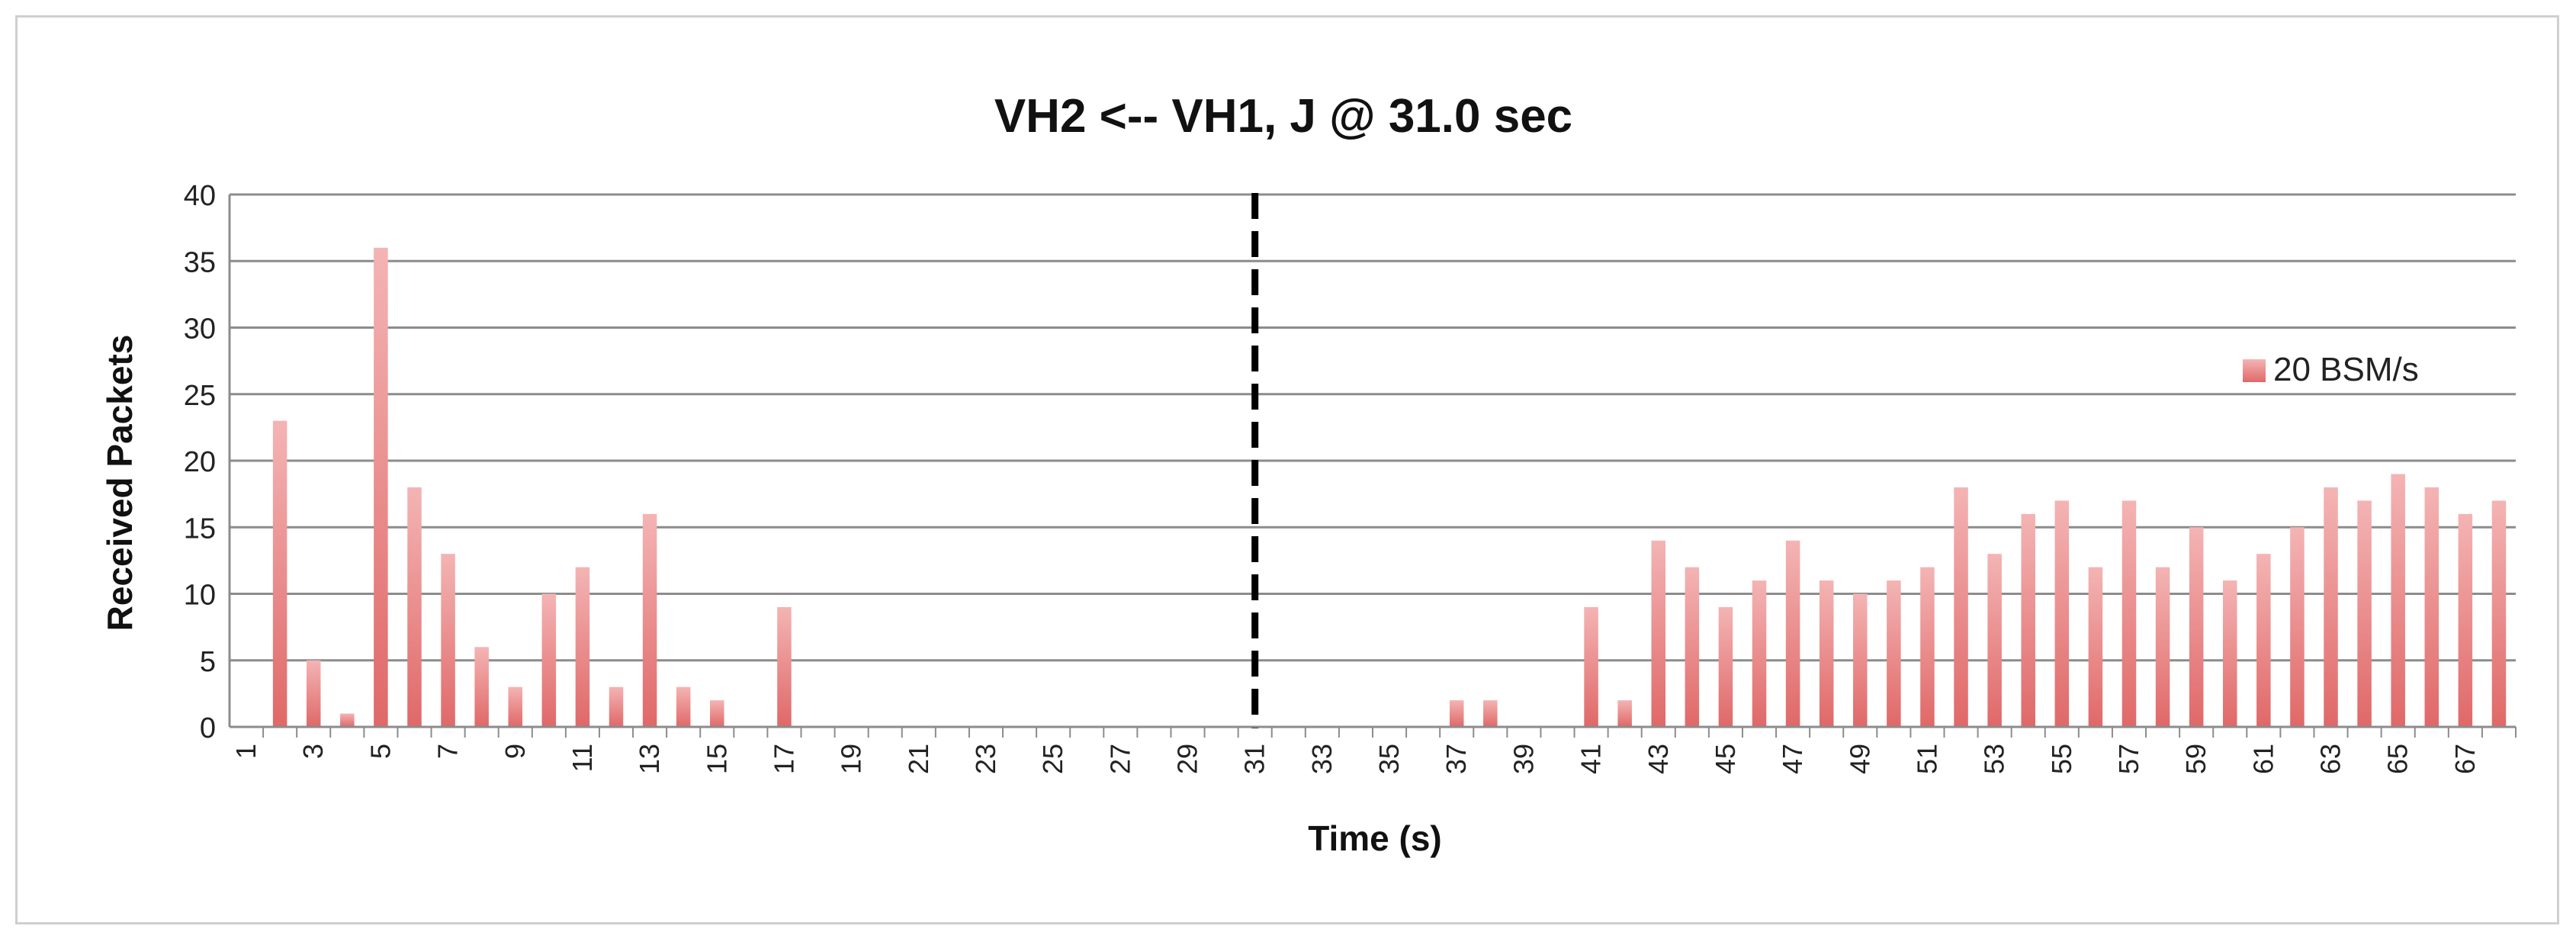  Describe the element at coordinates (200, 396) in the screenshot. I see `y-tick-label: 25` at that location.